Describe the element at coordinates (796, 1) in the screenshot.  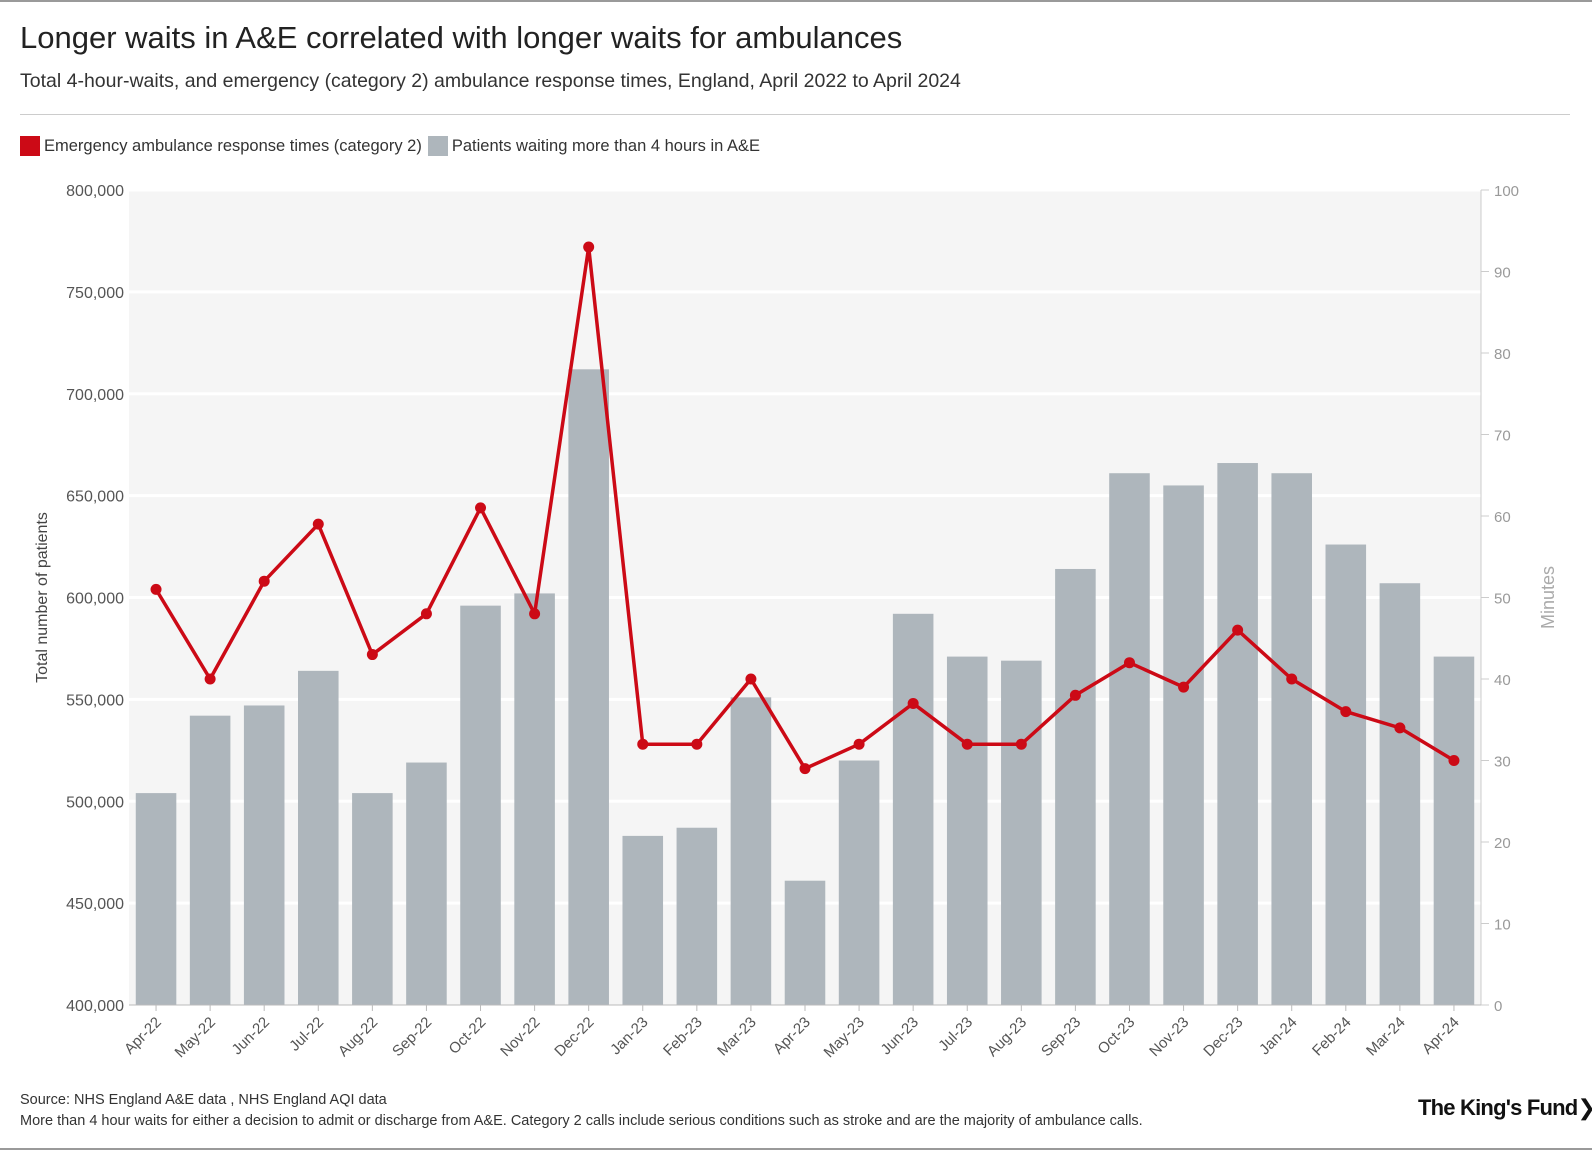
I see `top-border` at that location.